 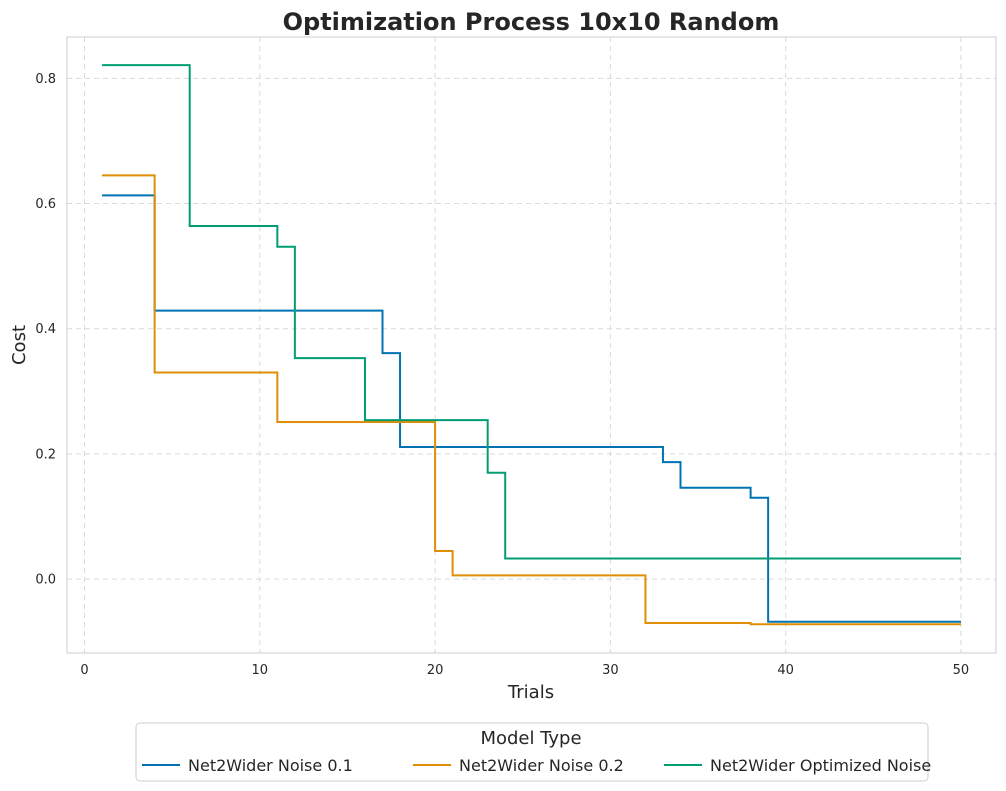 What do you see at coordinates (260, 670) in the screenshot?
I see `x-tick-label: 10` at bounding box center [260, 670].